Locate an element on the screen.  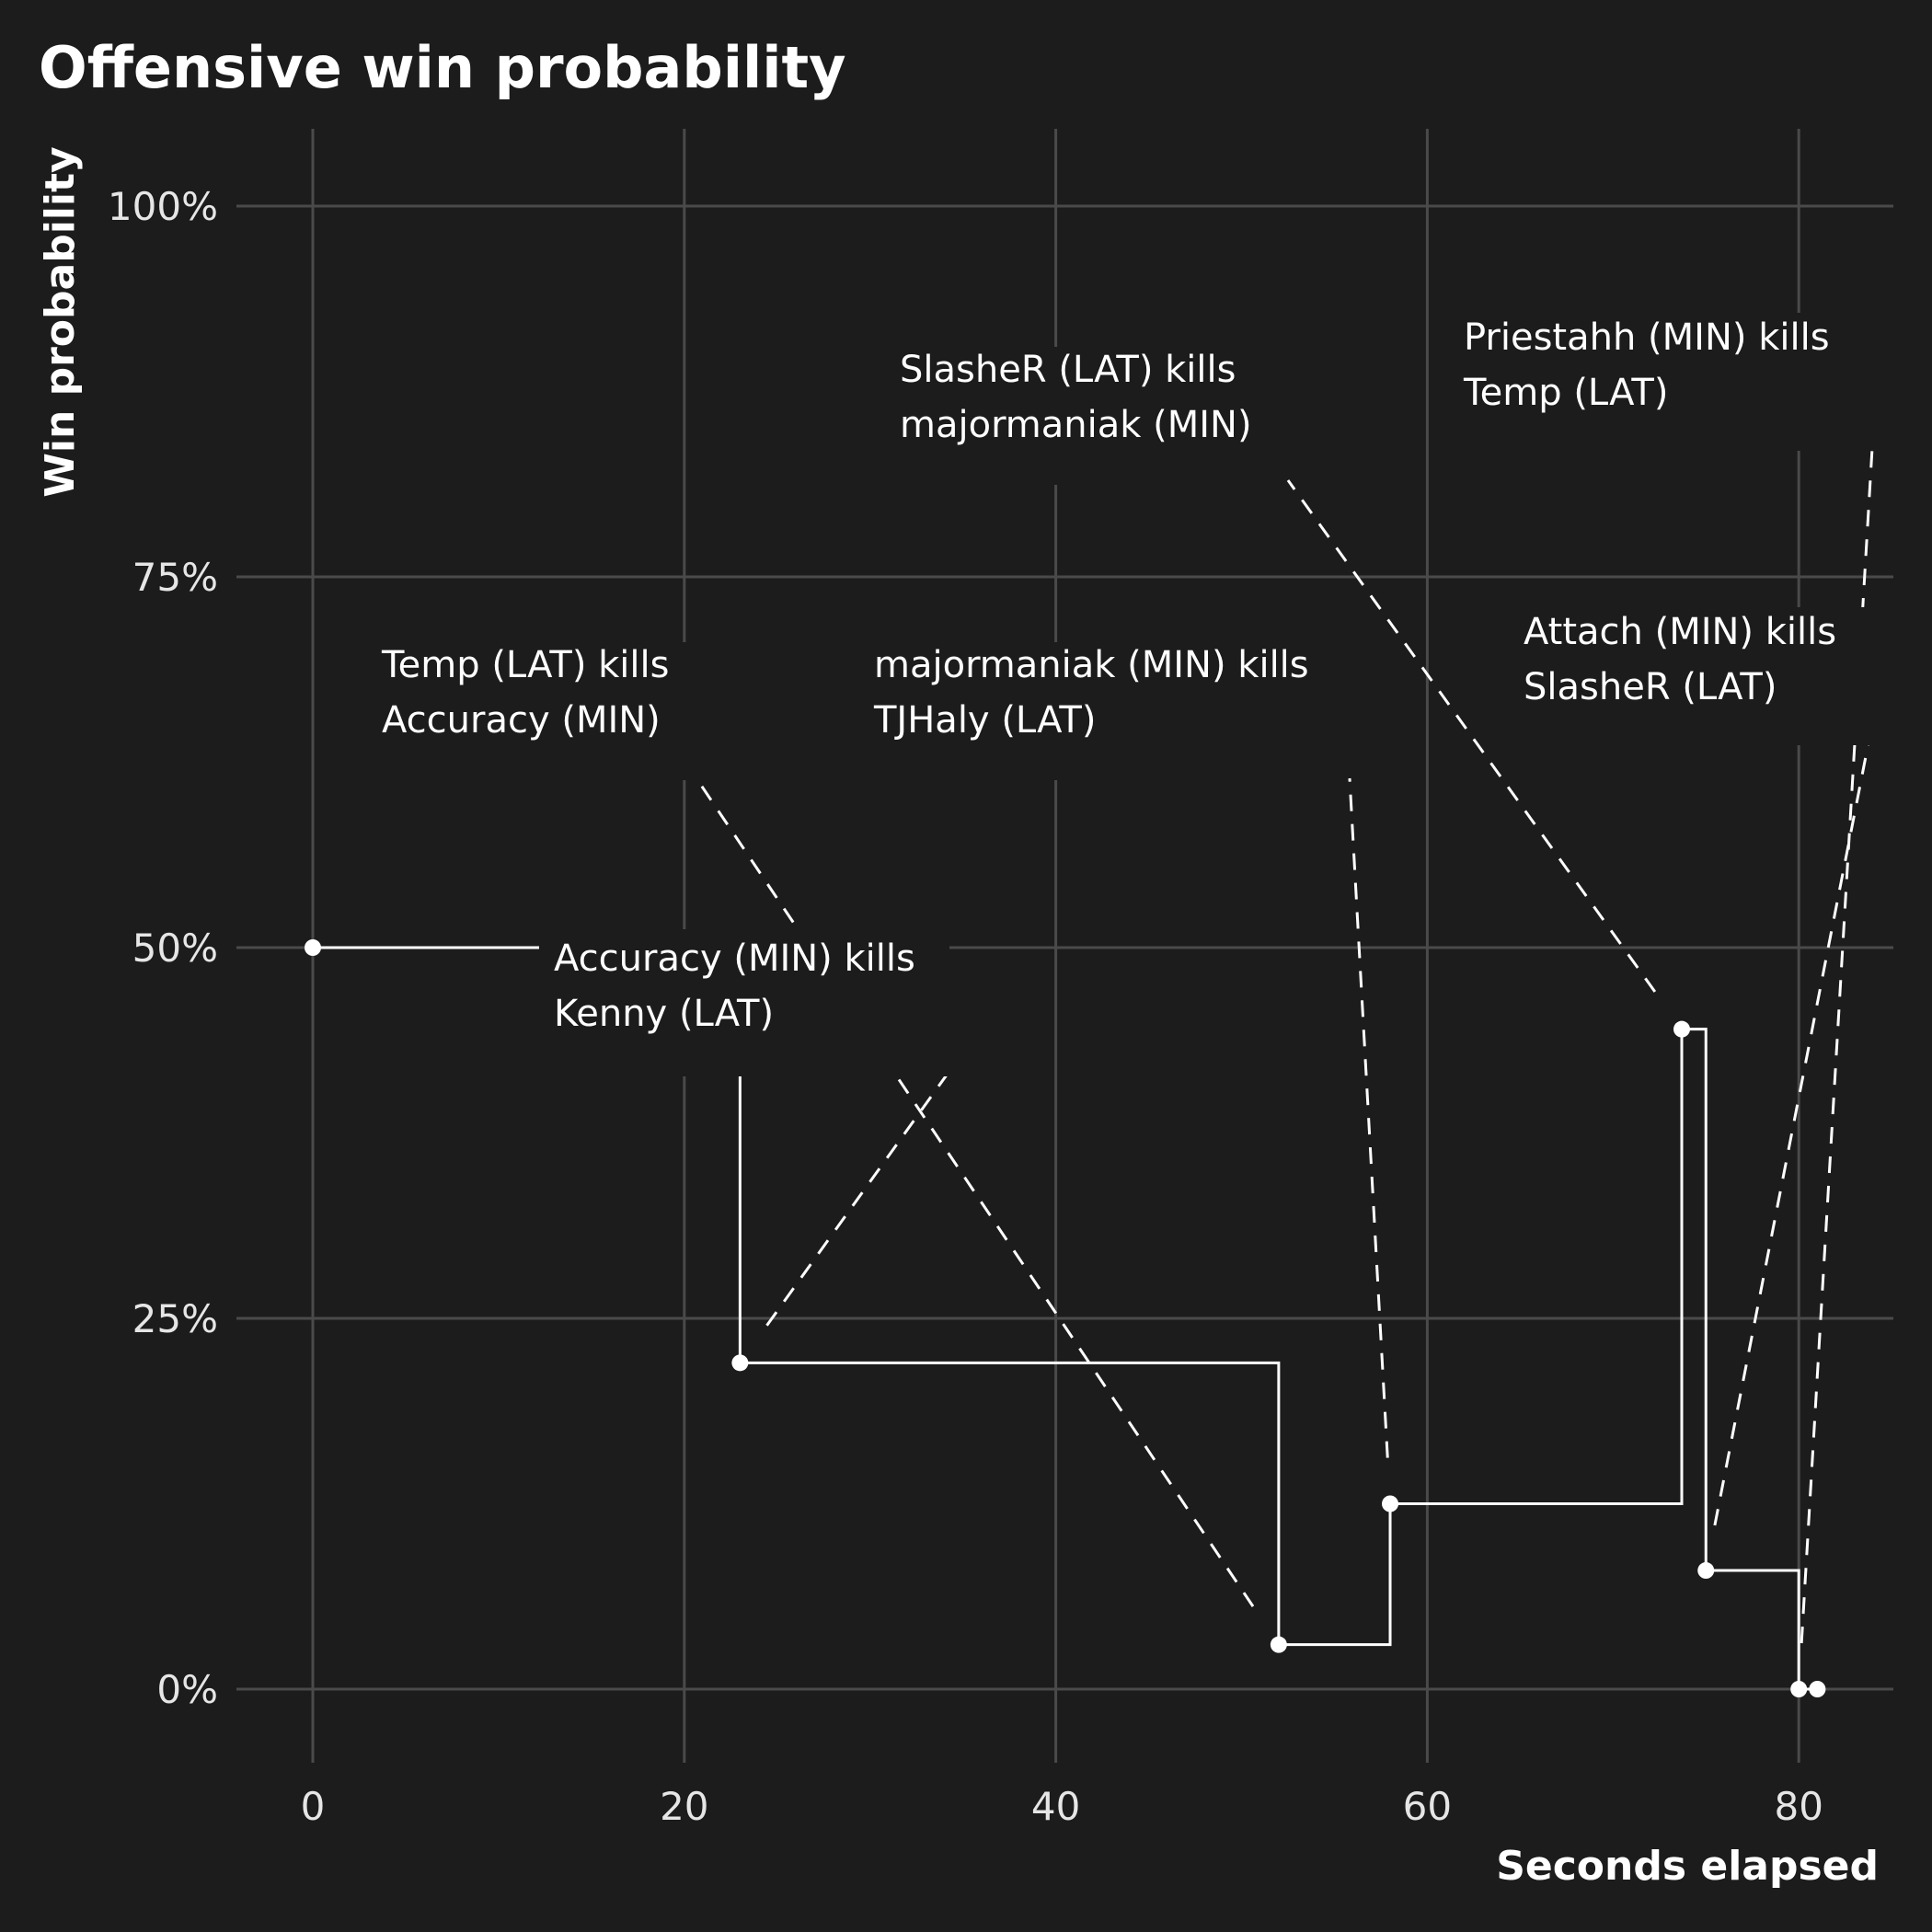
annotation-label: TJHaly (LAT) is located at coordinates (984, 720).